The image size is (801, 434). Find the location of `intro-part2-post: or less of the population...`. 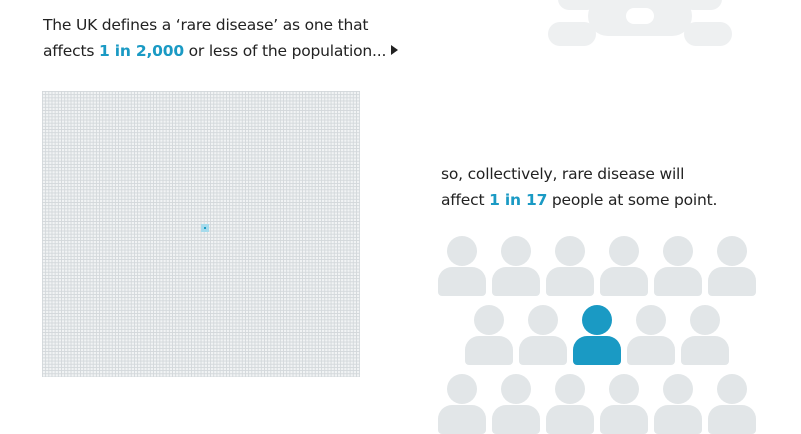

intro-part2-post: or less of the population... is located at coordinates (285, 51).